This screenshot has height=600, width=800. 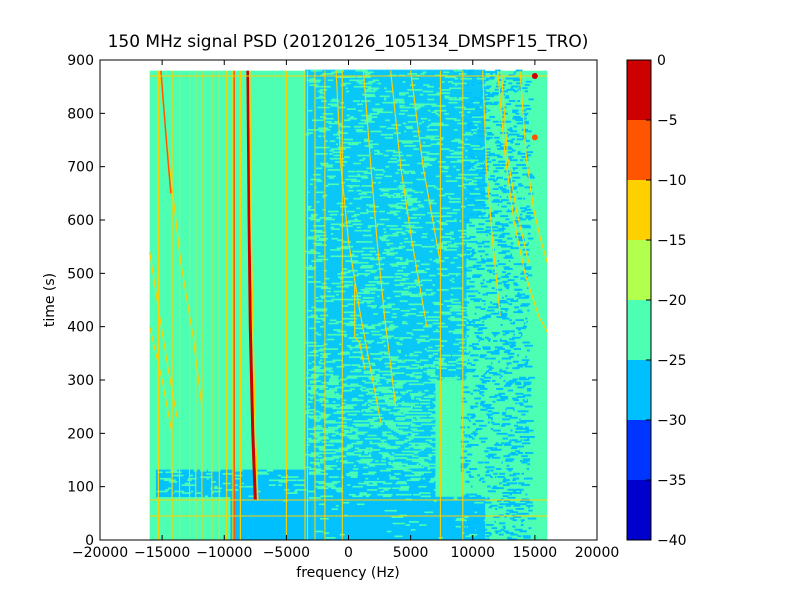 What do you see at coordinates (89, 541) in the screenshot?
I see `y-tick-label: 0` at bounding box center [89, 541].